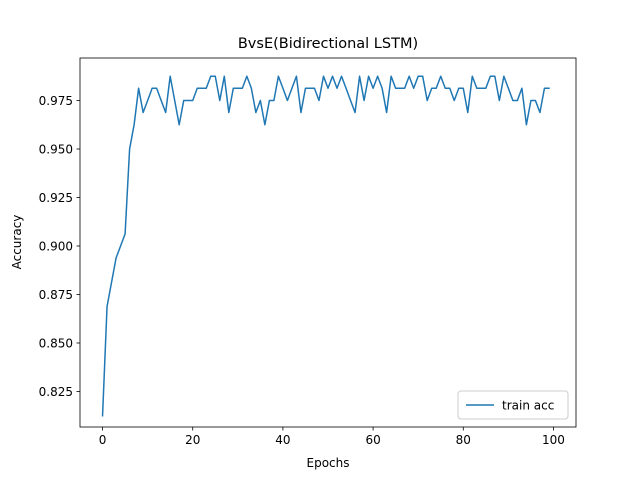  I want to click on x-tick-label: 40, so click(282, 440).